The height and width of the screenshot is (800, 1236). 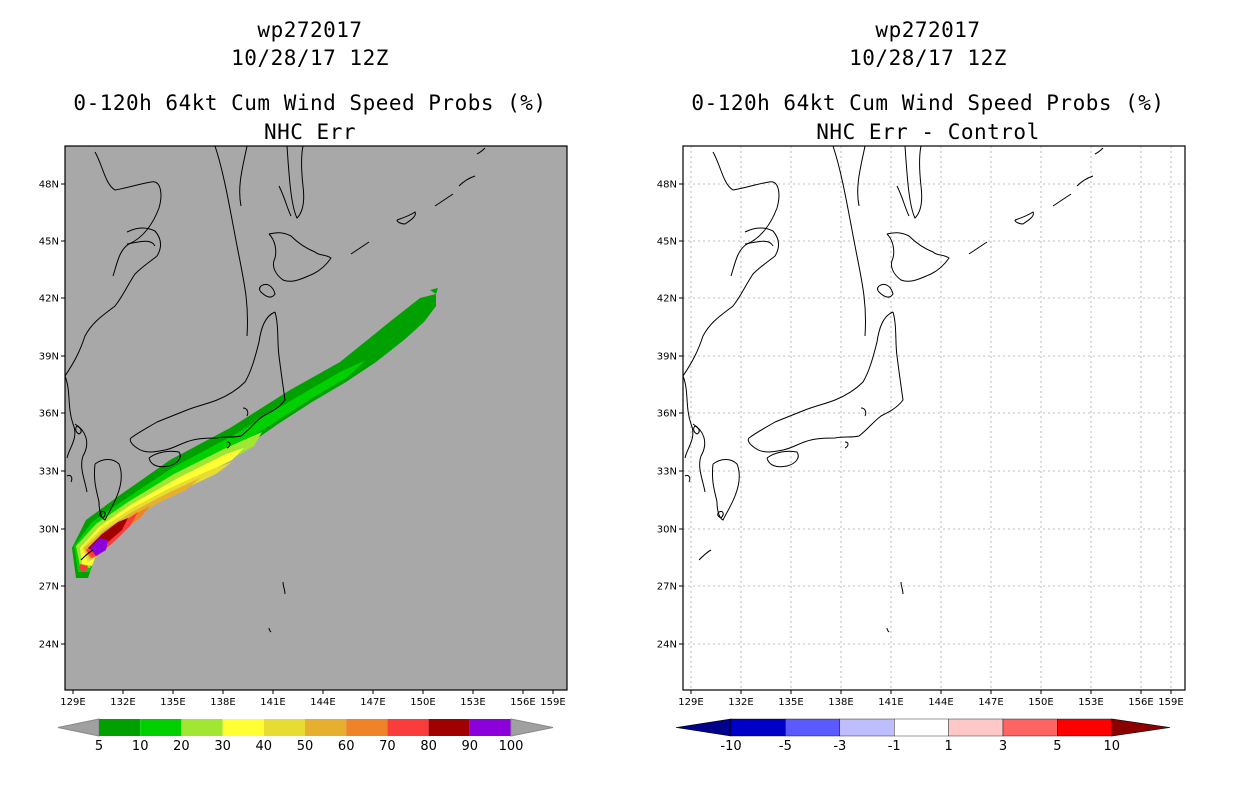 What do you see at coordinates (785, 746) in the screenshot?
I see `colorbar-label: -5` at bounding box center [785, 746].